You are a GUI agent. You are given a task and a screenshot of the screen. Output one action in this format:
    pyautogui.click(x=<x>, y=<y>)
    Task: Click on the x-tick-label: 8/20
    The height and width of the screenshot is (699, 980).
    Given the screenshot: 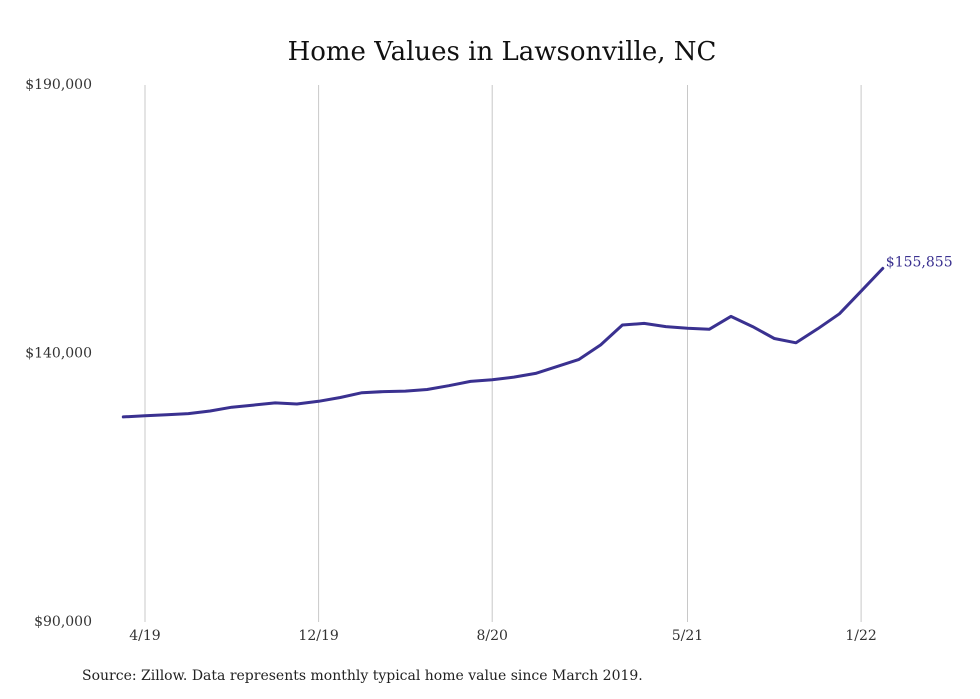 What is the action you would take?
    pyautogui.click(x=491, y=636)
    